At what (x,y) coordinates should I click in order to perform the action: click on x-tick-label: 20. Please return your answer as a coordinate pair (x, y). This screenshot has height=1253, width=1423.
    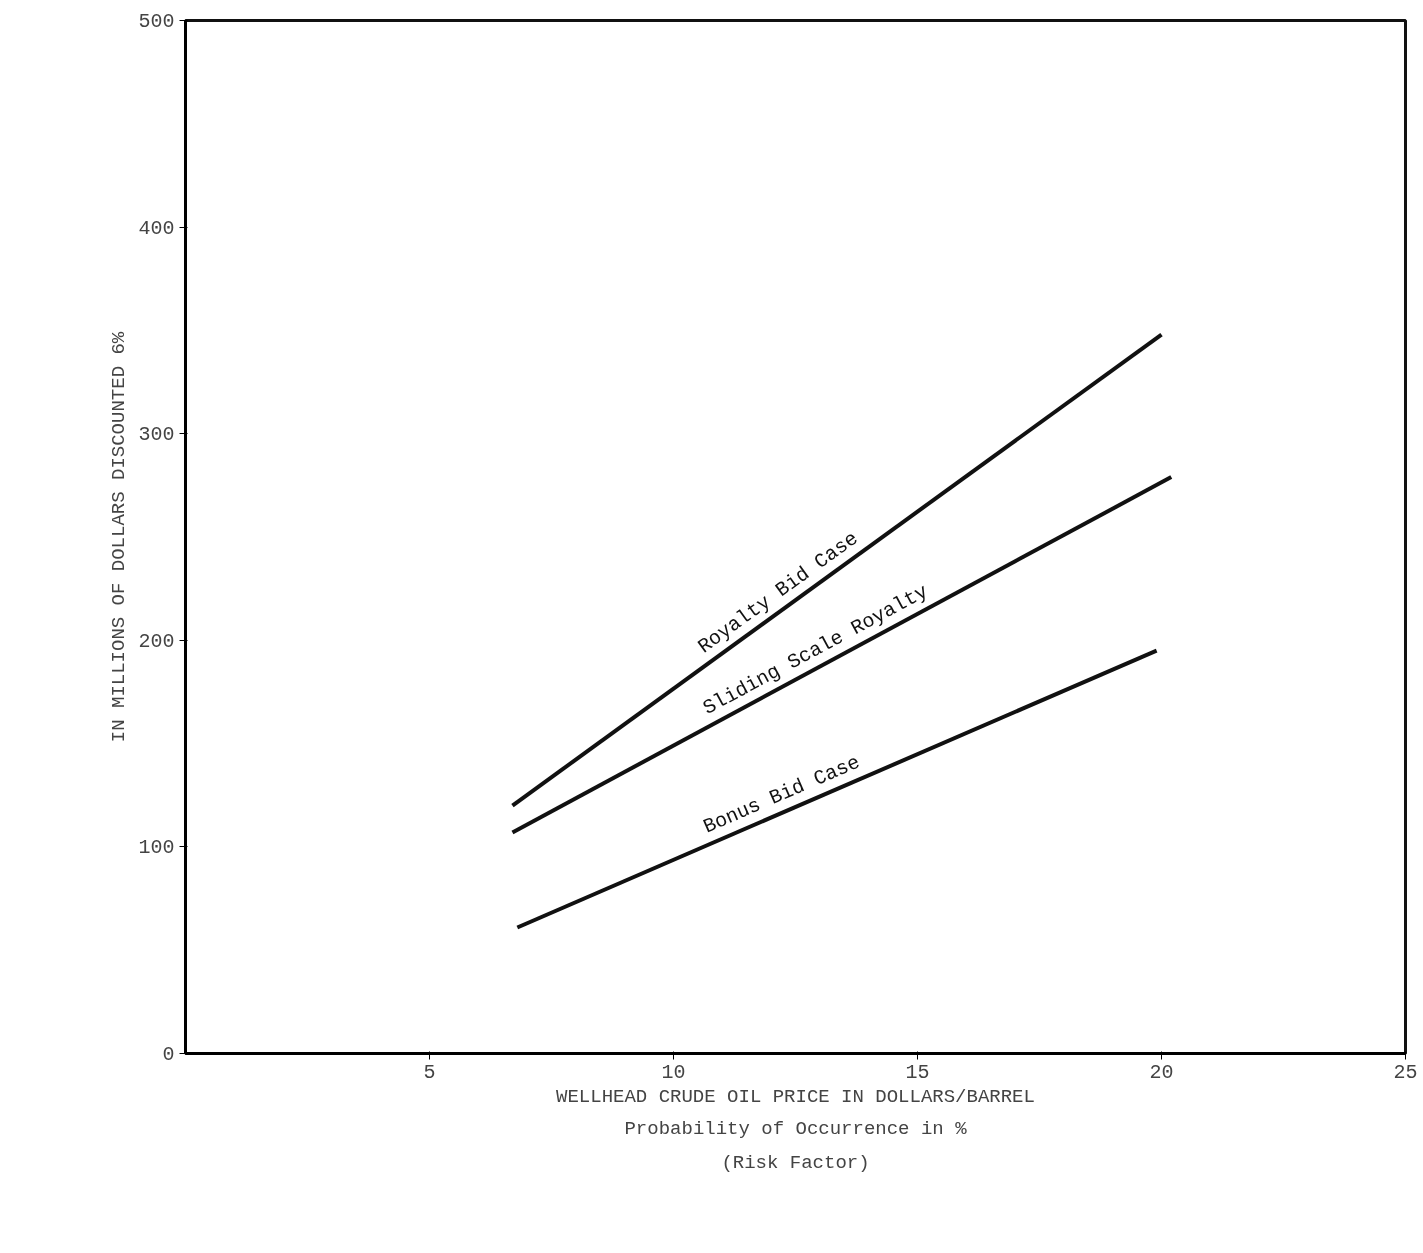
    Looking at the image, I should click on (1161, 1072).